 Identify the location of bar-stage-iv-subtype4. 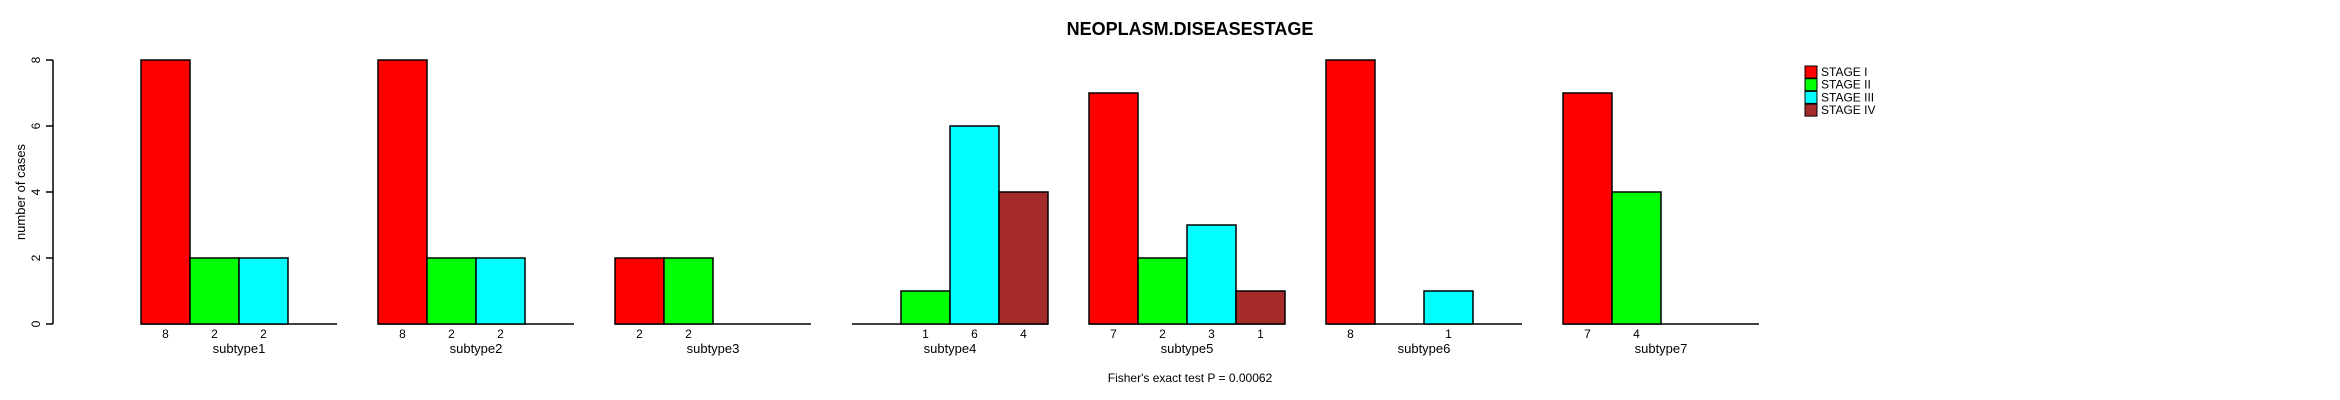
(1023, 258).